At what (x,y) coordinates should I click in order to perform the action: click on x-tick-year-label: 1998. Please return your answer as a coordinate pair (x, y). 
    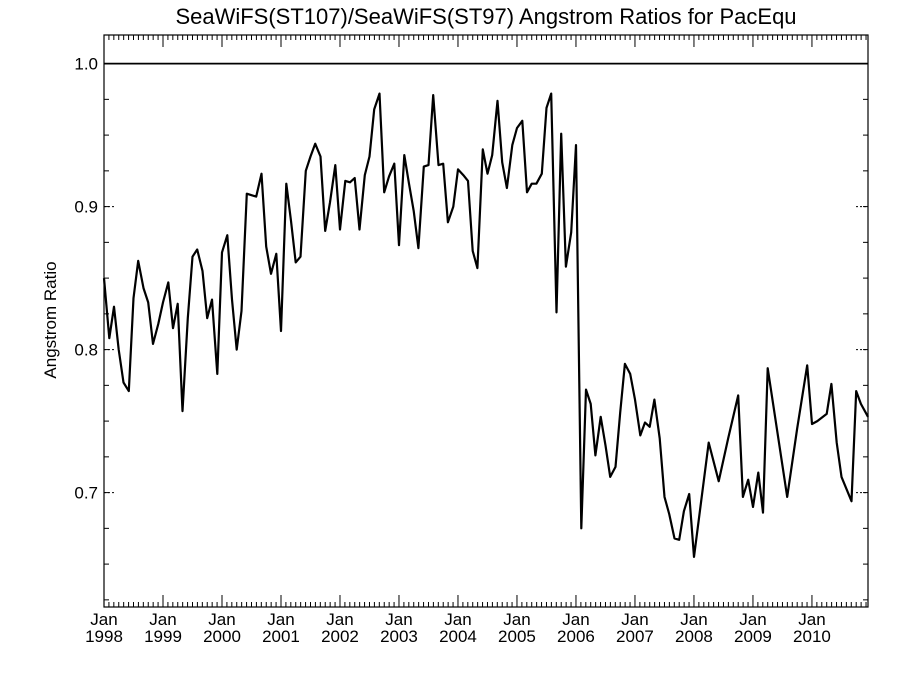
    Looking at the image, I should click on (104, 636).